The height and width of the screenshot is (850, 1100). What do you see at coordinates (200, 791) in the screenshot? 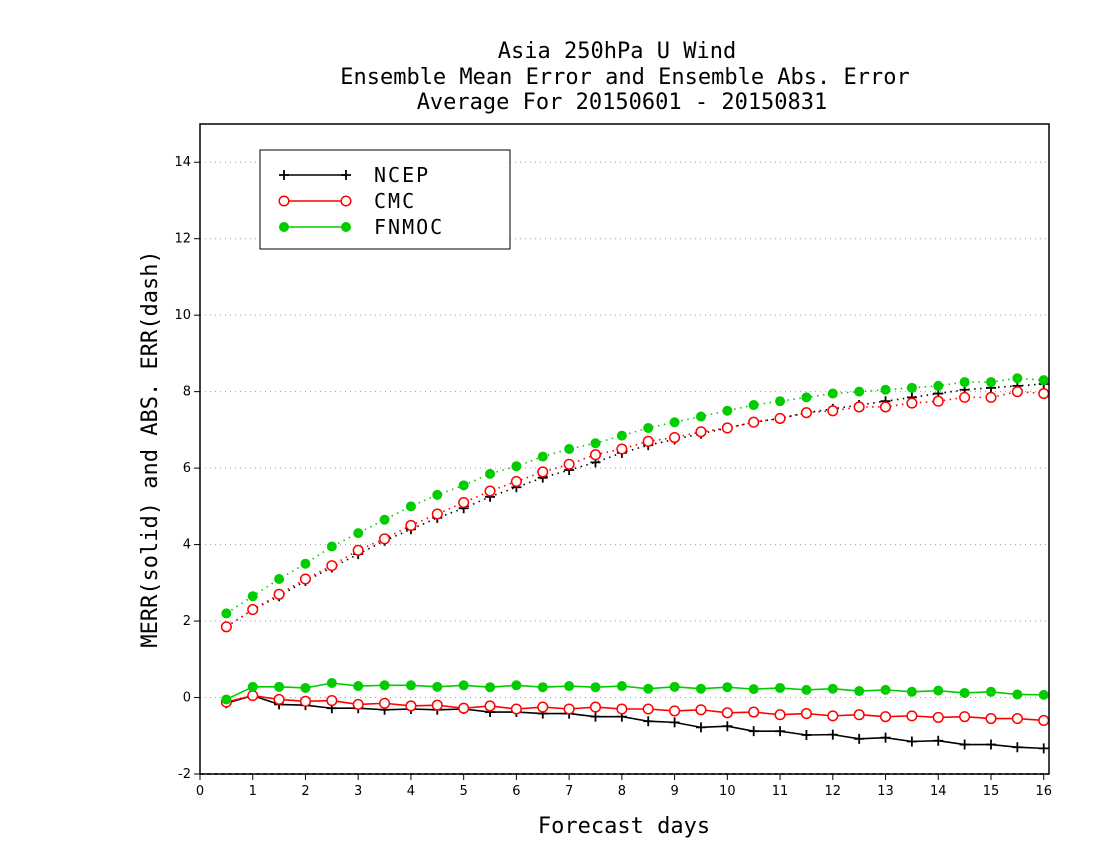
I see `x-tick-label: 0` at bounding box center [200, 791].